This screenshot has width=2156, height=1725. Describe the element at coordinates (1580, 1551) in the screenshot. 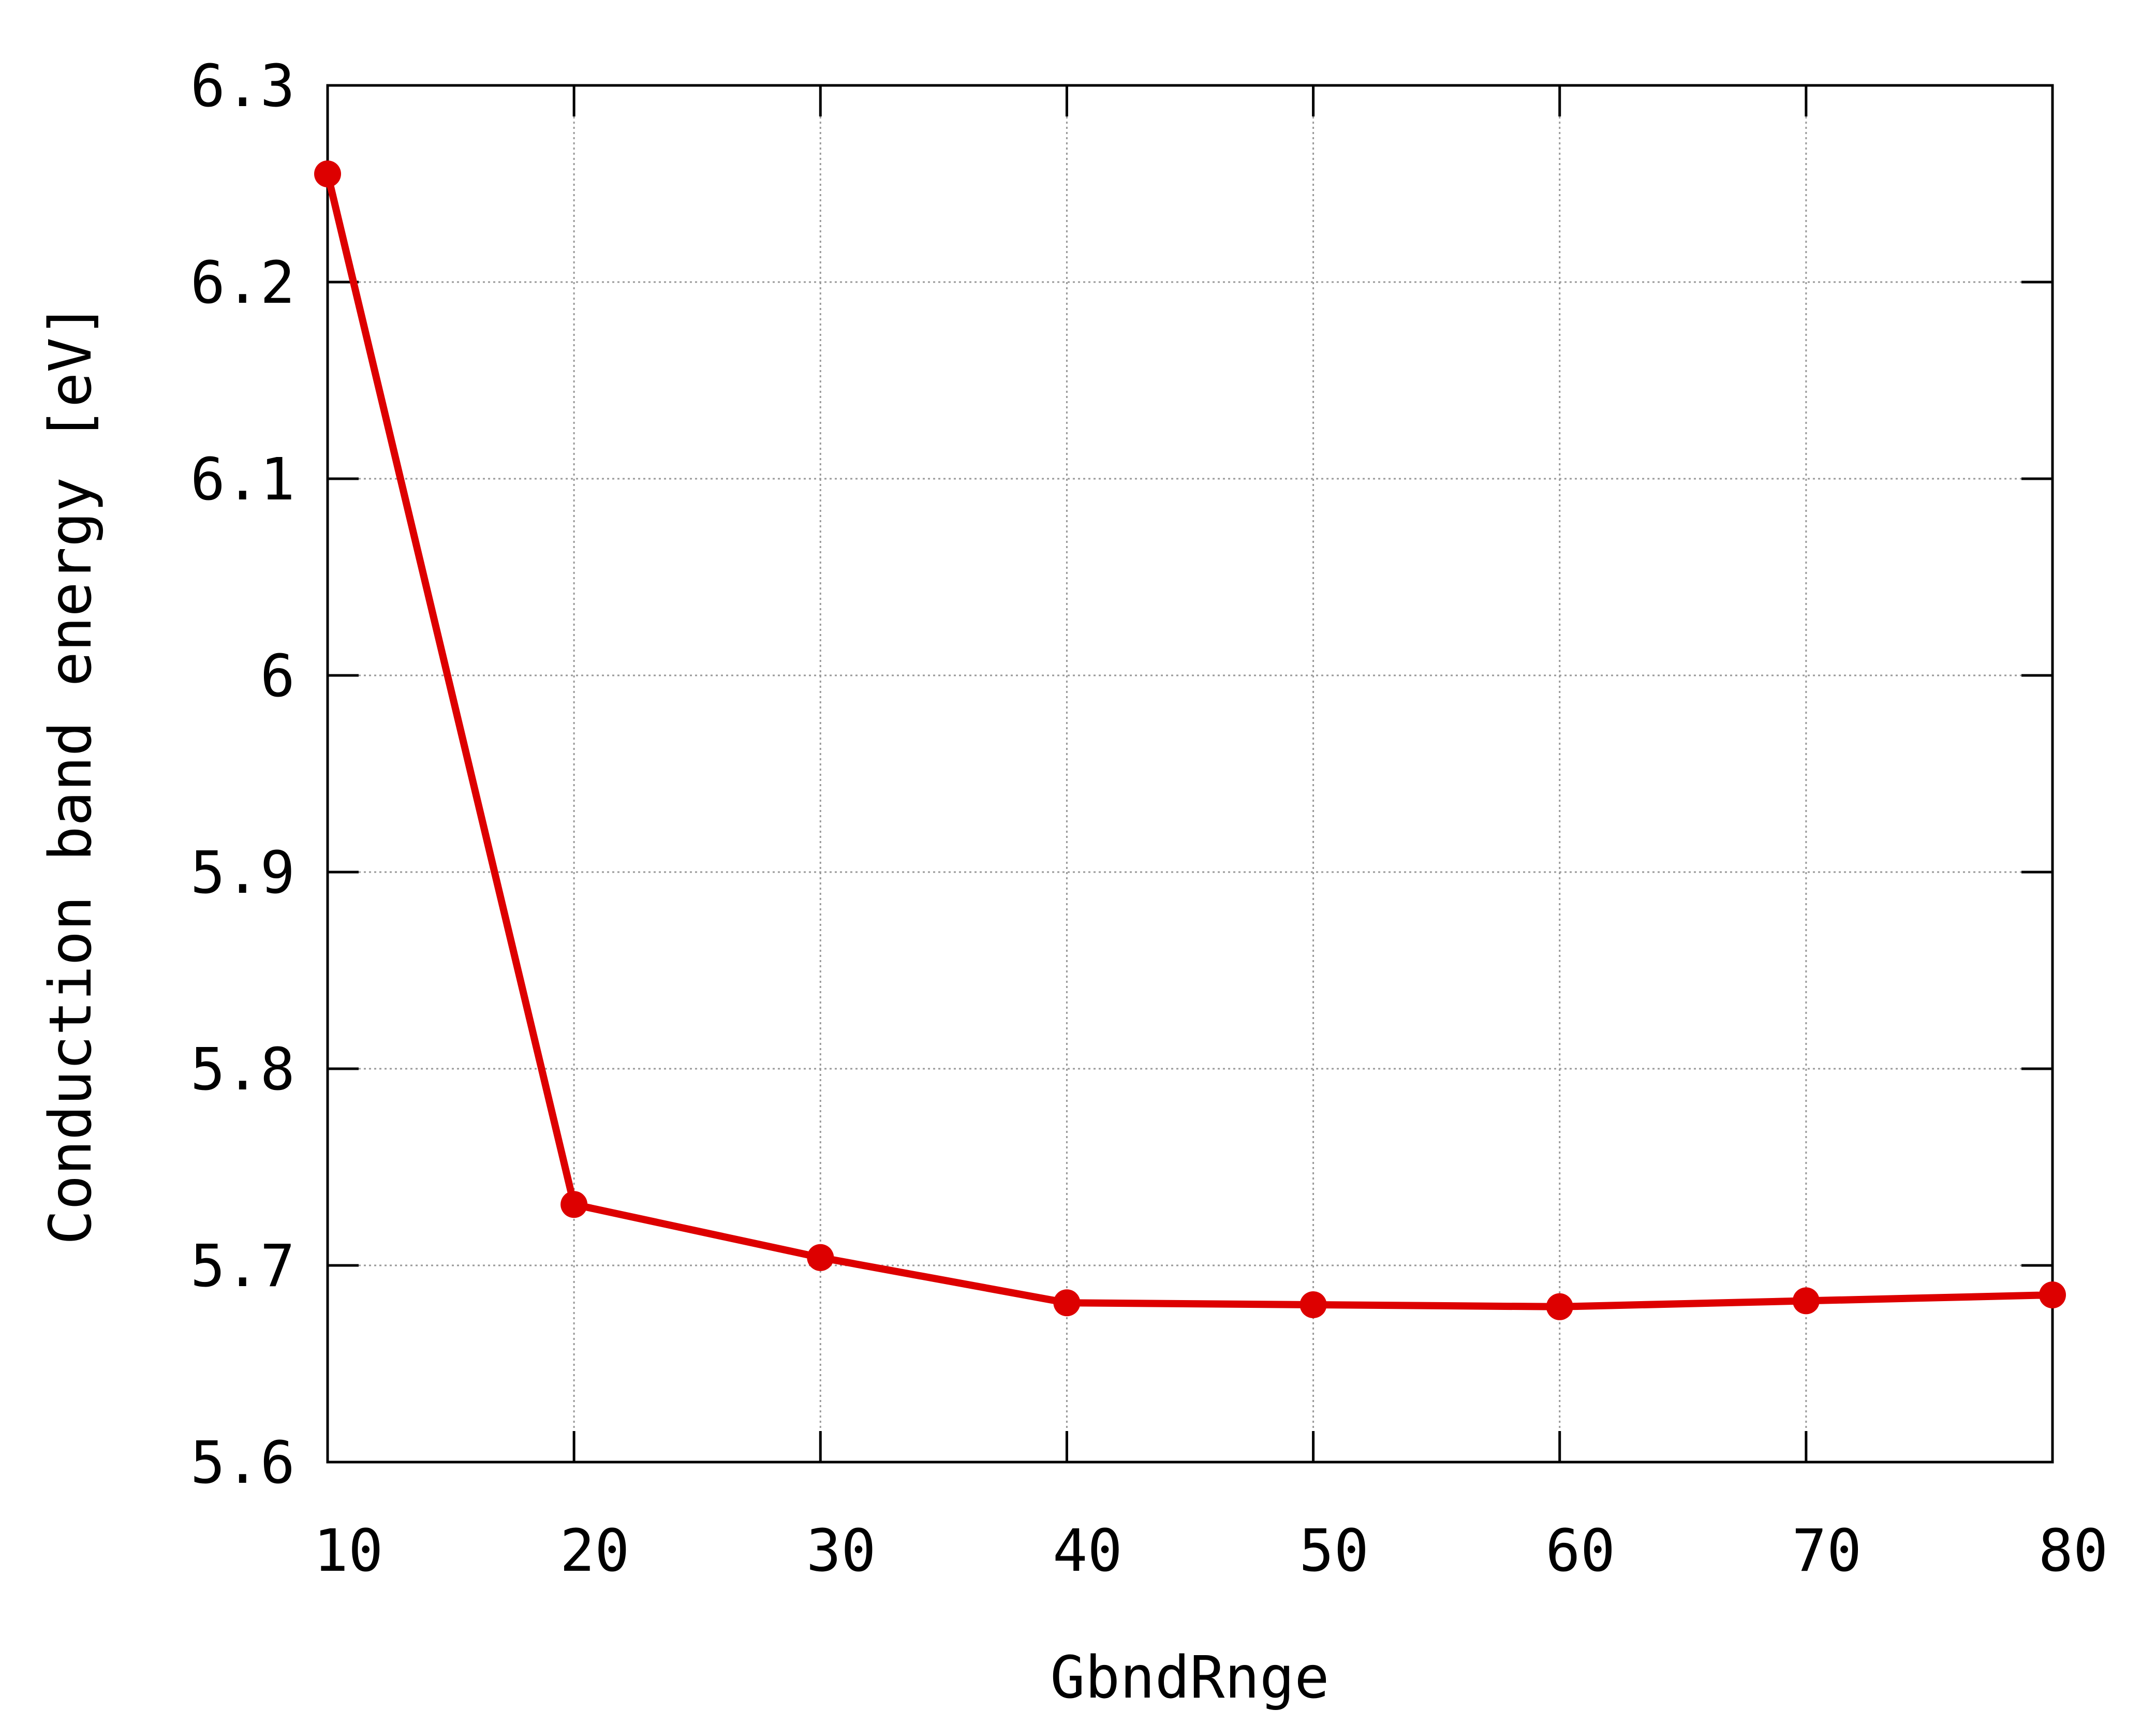

I see `x-tick-label: 60` at that location.